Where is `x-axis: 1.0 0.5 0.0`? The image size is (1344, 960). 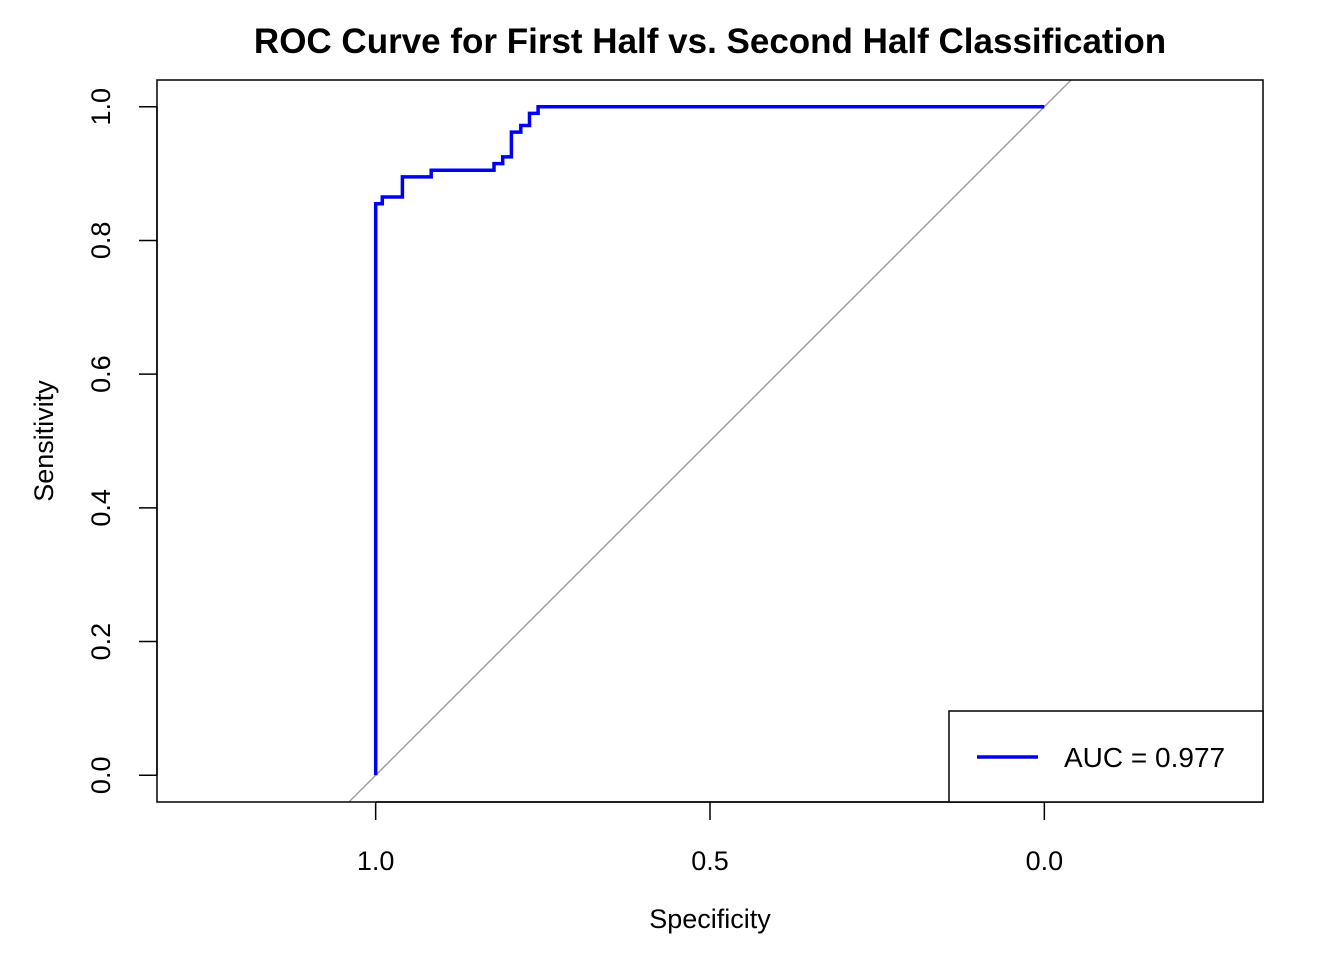 x-axis: 1.0 0.5 0.0 is located at coordinates (710, 838).